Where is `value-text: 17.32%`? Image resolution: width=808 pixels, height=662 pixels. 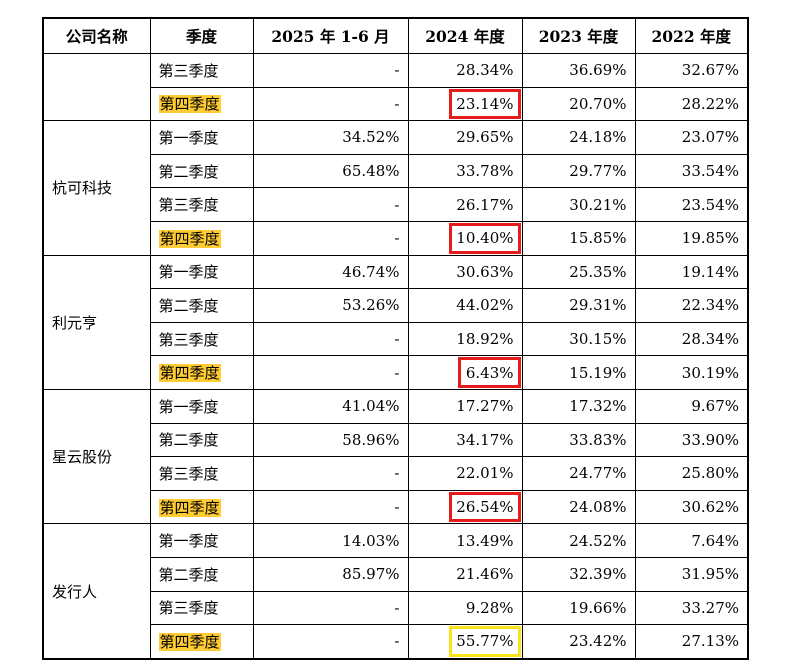
value-text: 17.32% is located at coordinates (598, 406).